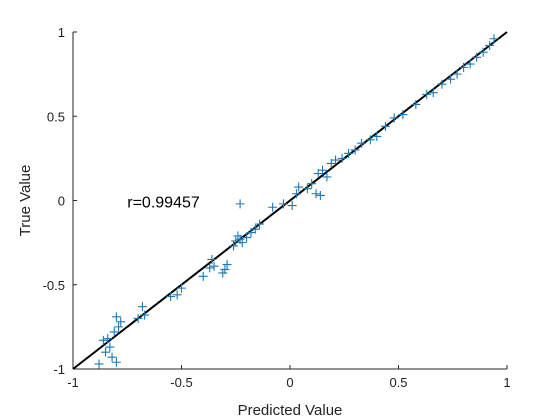  What do you see at coordinates (398, 382) in the screenshot?
I see `x-tick-label: 0.5` at bounding box center [398, 382].